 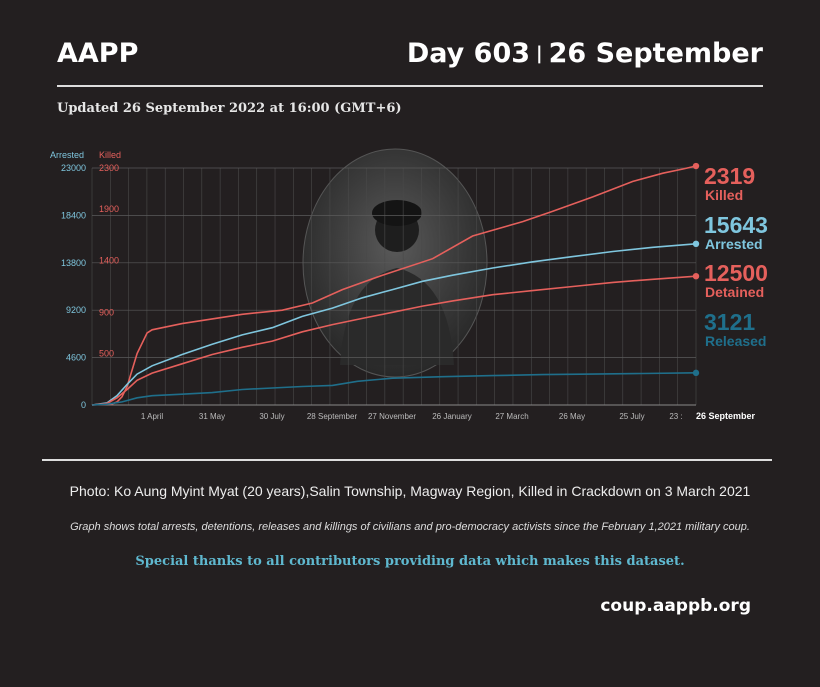 I want to click on tick-label-killed: 500, so click(x=106, y=353).